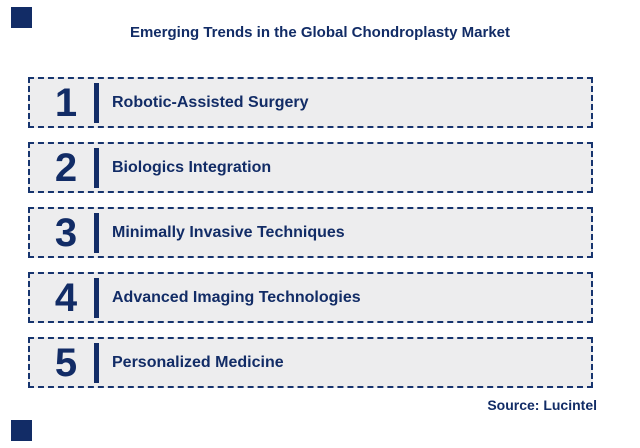  I want to click on corner-accent-bottom-icon, so click(21, 430).